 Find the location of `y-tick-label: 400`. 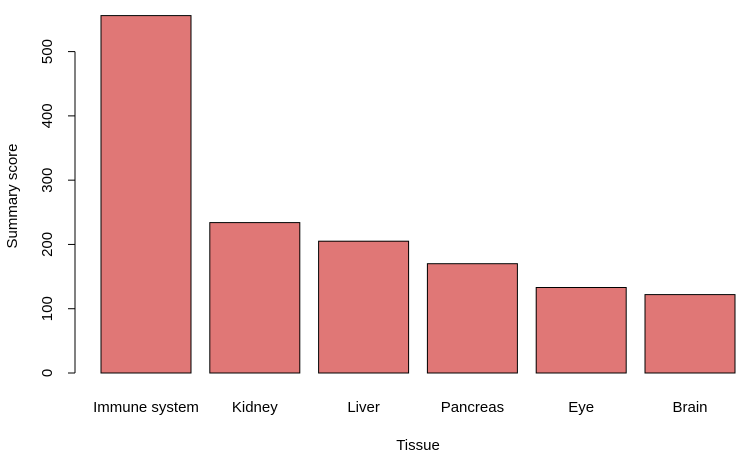

y-tick-label: 400 is located at coordinates (47, 115).